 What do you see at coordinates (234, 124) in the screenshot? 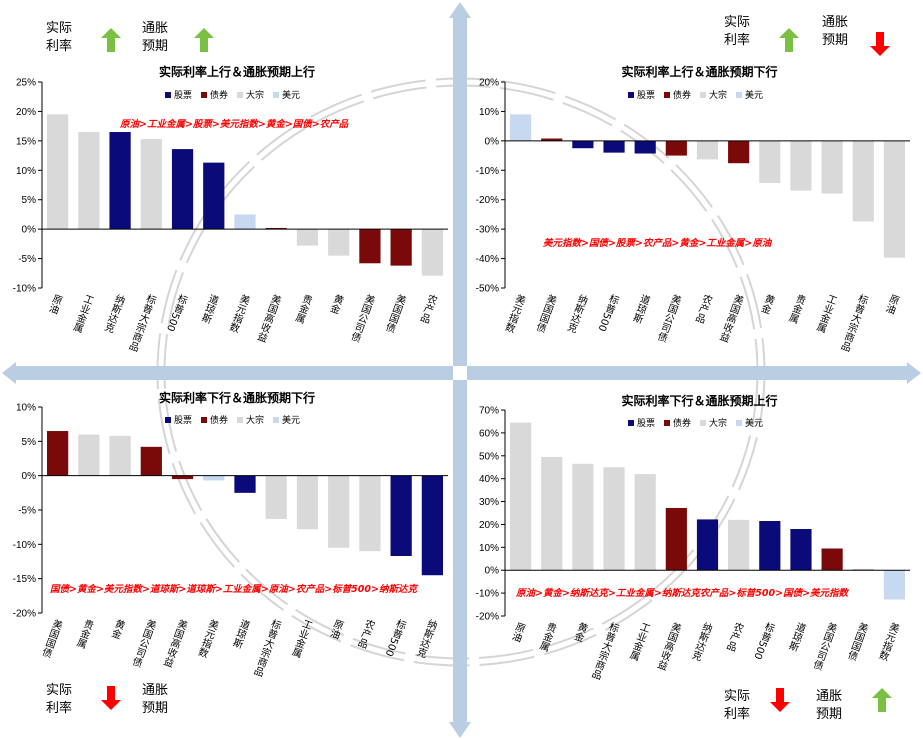
I see `ranking-annotation: 原油>工业金属>股票>美元指数>黄金>国债>农产品` at bounding box center [234, 124].